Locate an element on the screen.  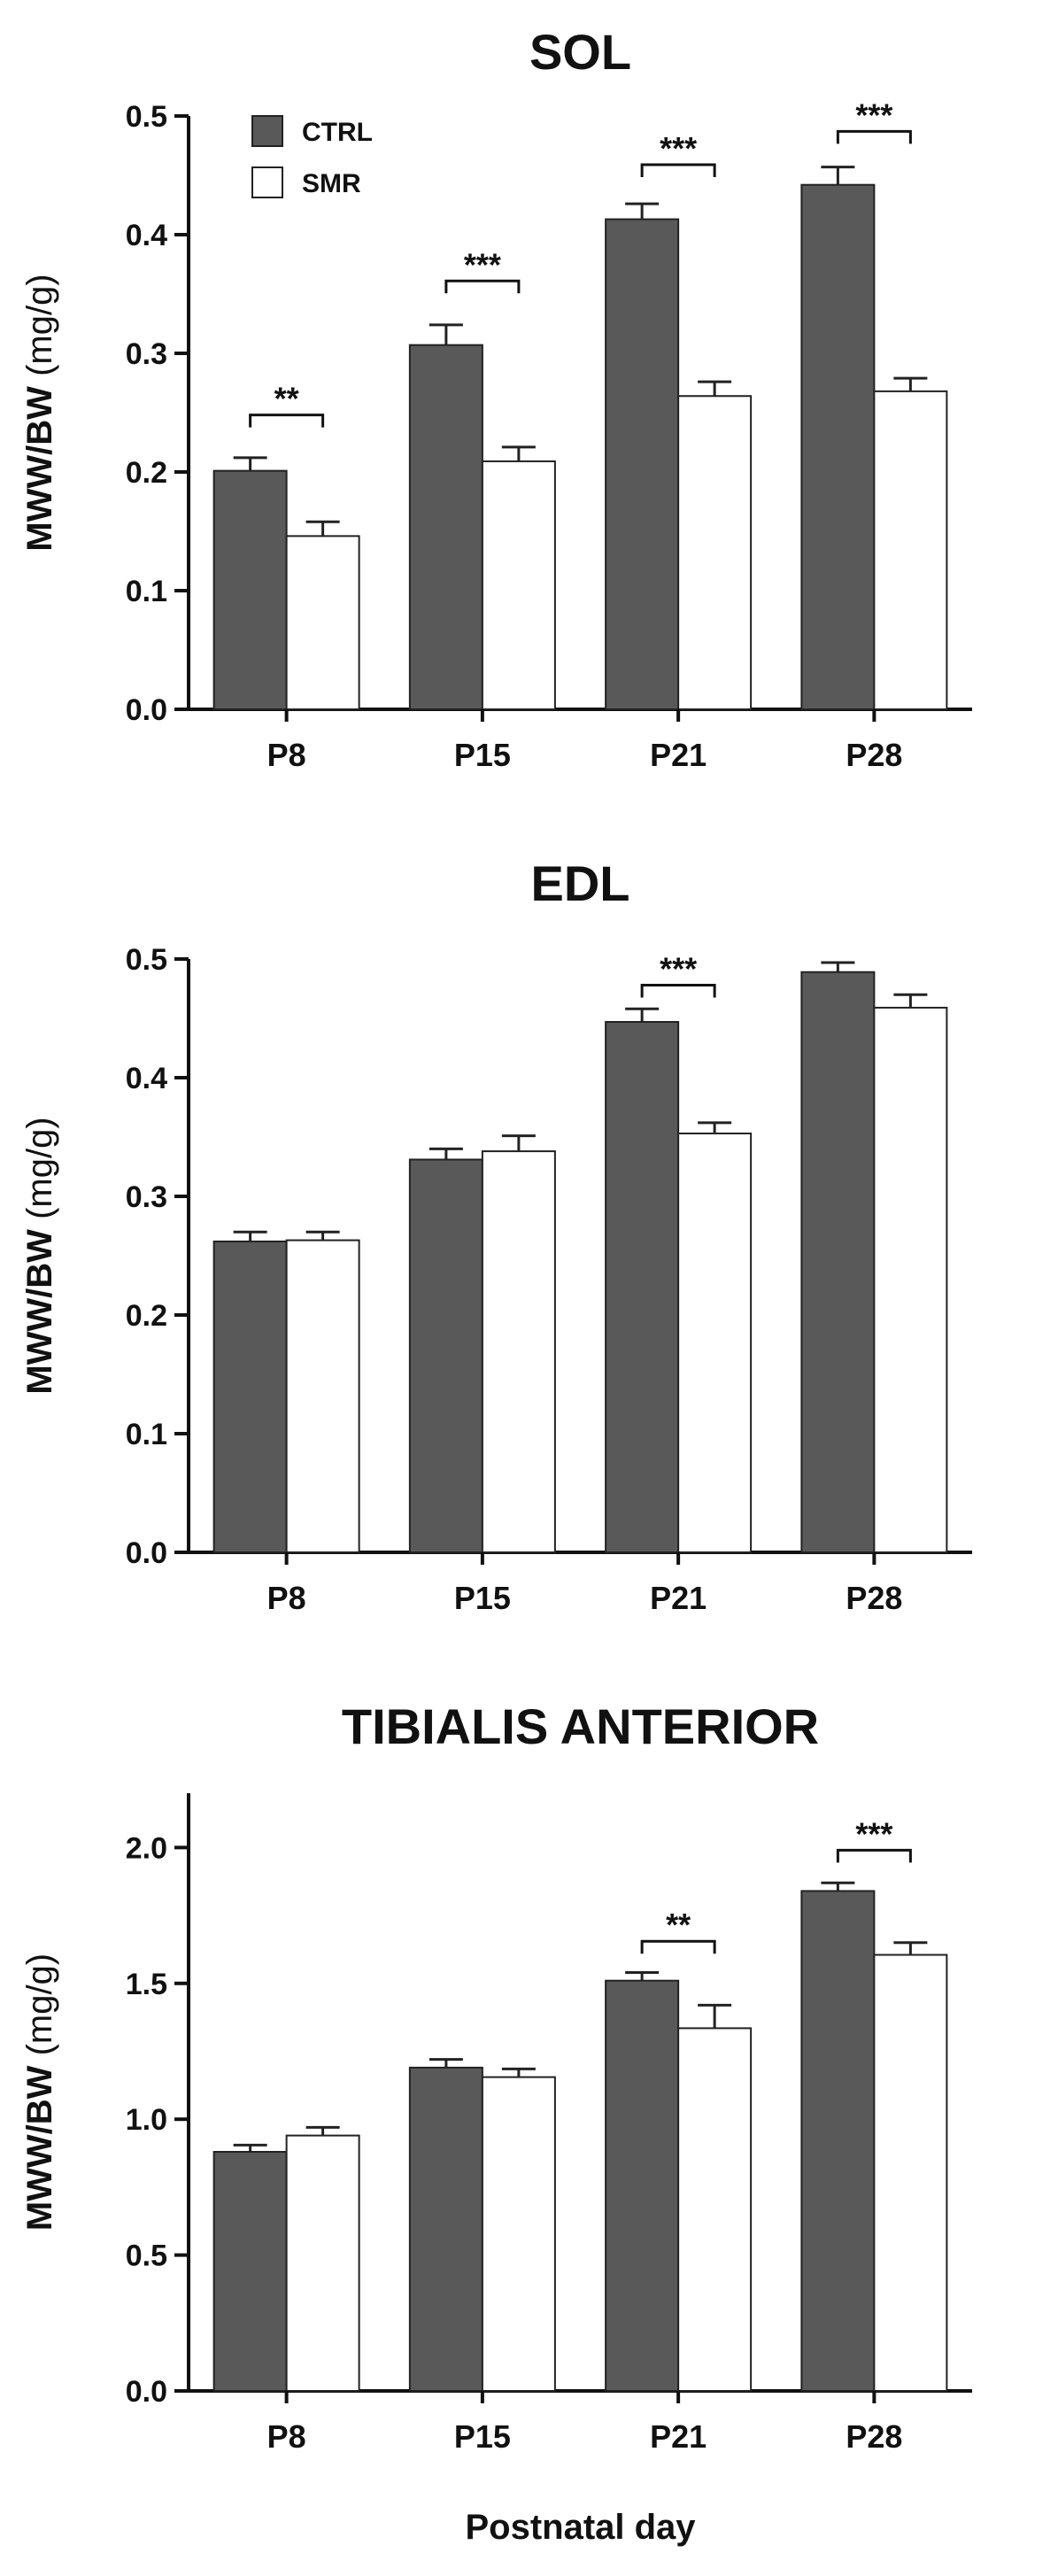
chart-title: TIBIALIS ANTERIOR is located at coordinates (580, 1726).